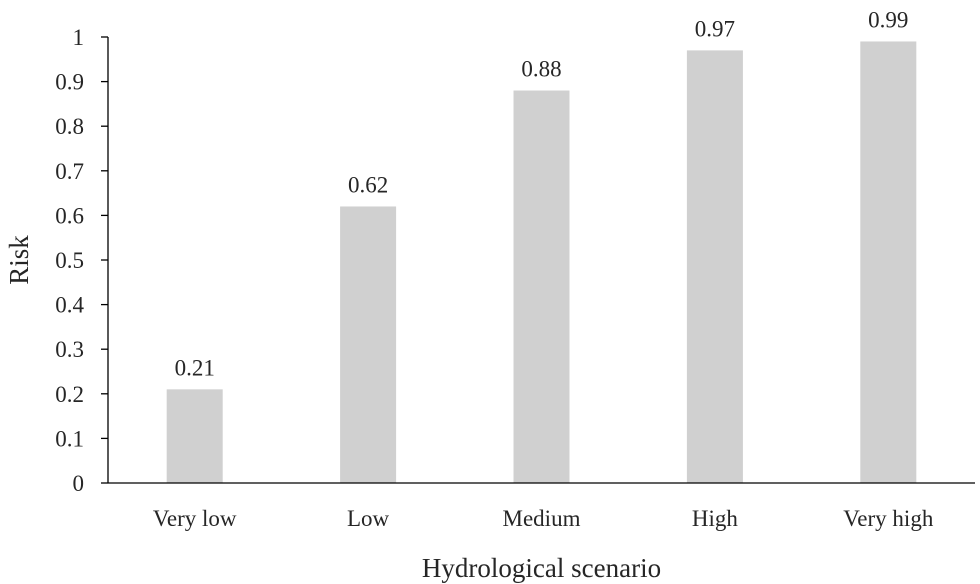 The image size is (980, 584). I want to click on y-tick-label: 0.5, so click(69, 260).